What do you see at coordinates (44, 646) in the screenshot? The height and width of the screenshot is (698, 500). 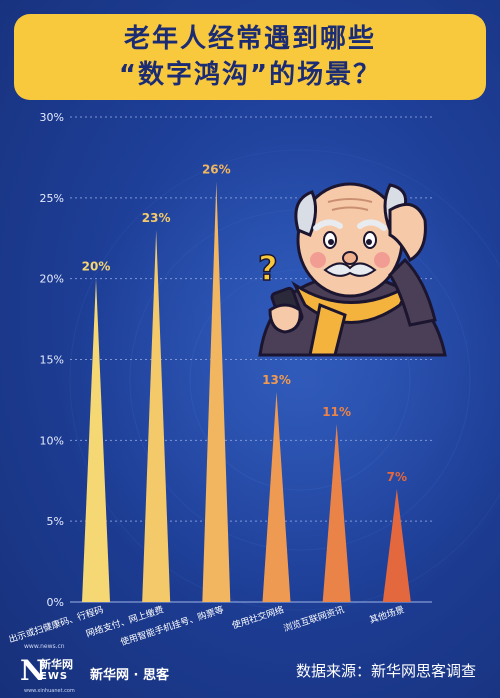 I see `logo-url-top: www.news.cn` at bounding box center [44, 646].